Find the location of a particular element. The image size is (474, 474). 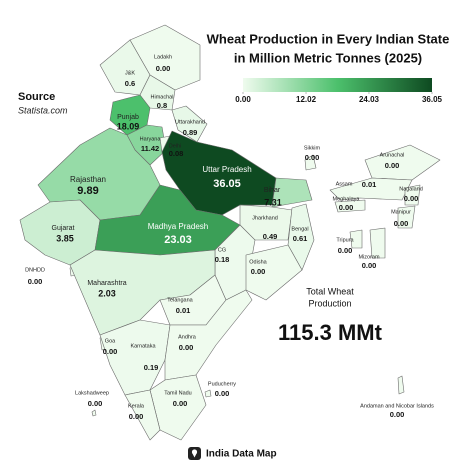

region-value: 0.19 is located at coordinates (151, 367).